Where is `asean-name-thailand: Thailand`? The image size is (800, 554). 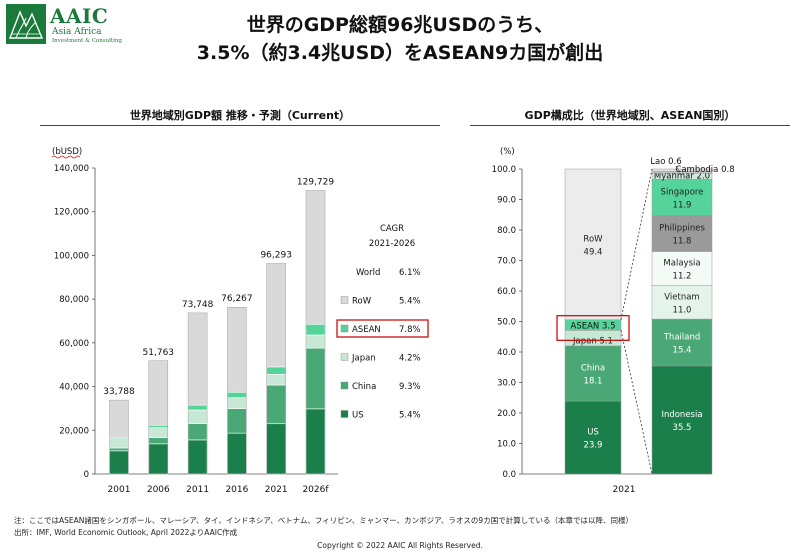
asean-name-thailand: Thailand is located at coordinates (682, 338).